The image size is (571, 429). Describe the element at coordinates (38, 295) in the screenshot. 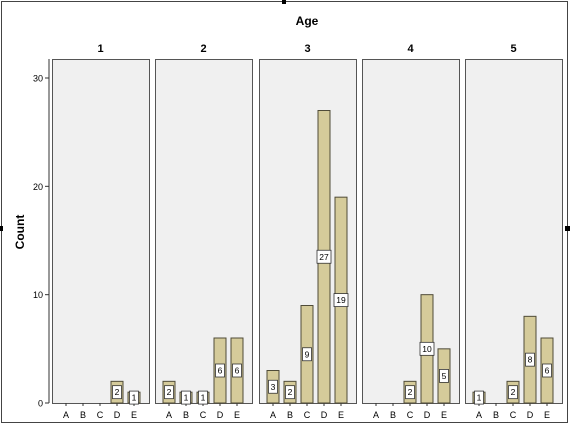

I see `y-tick-label: 10` at that location.